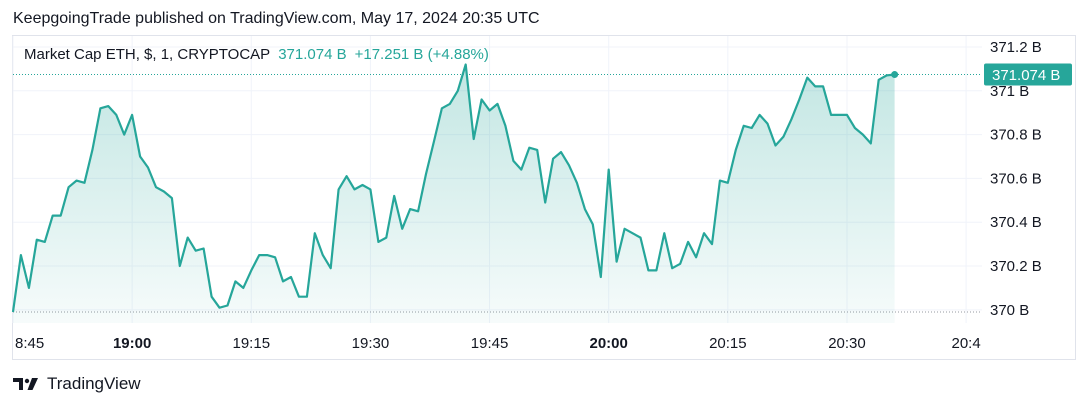 The width and height of the screenshot is (1090, 407). What do you see at coordinates (371, 343) in the screenshot?
I see `x-tick-label: 19:30` at bounding box center [371, 343].